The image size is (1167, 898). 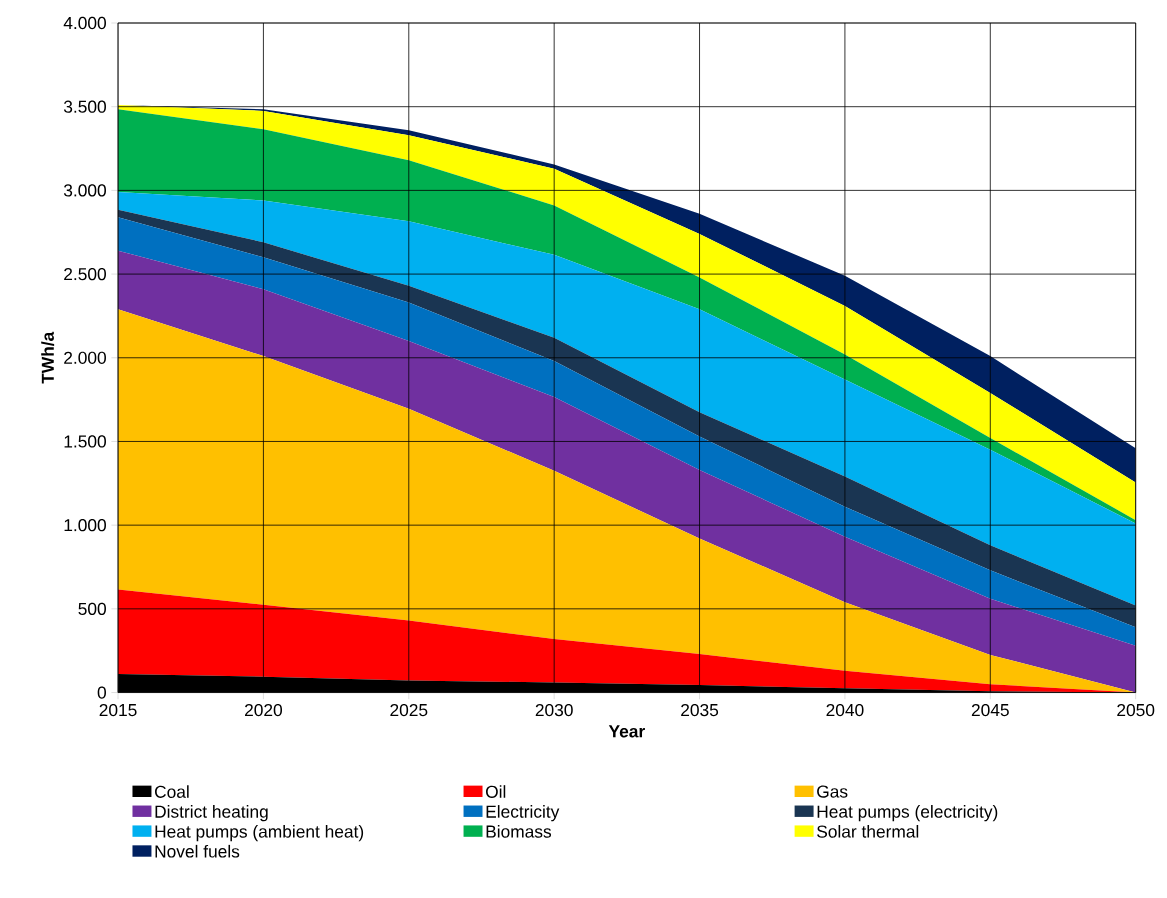 What do you see at coordinates (85, 274) in the screenshot?
I see `y-tick-label: 2.500` at bounding box center [85, 274].